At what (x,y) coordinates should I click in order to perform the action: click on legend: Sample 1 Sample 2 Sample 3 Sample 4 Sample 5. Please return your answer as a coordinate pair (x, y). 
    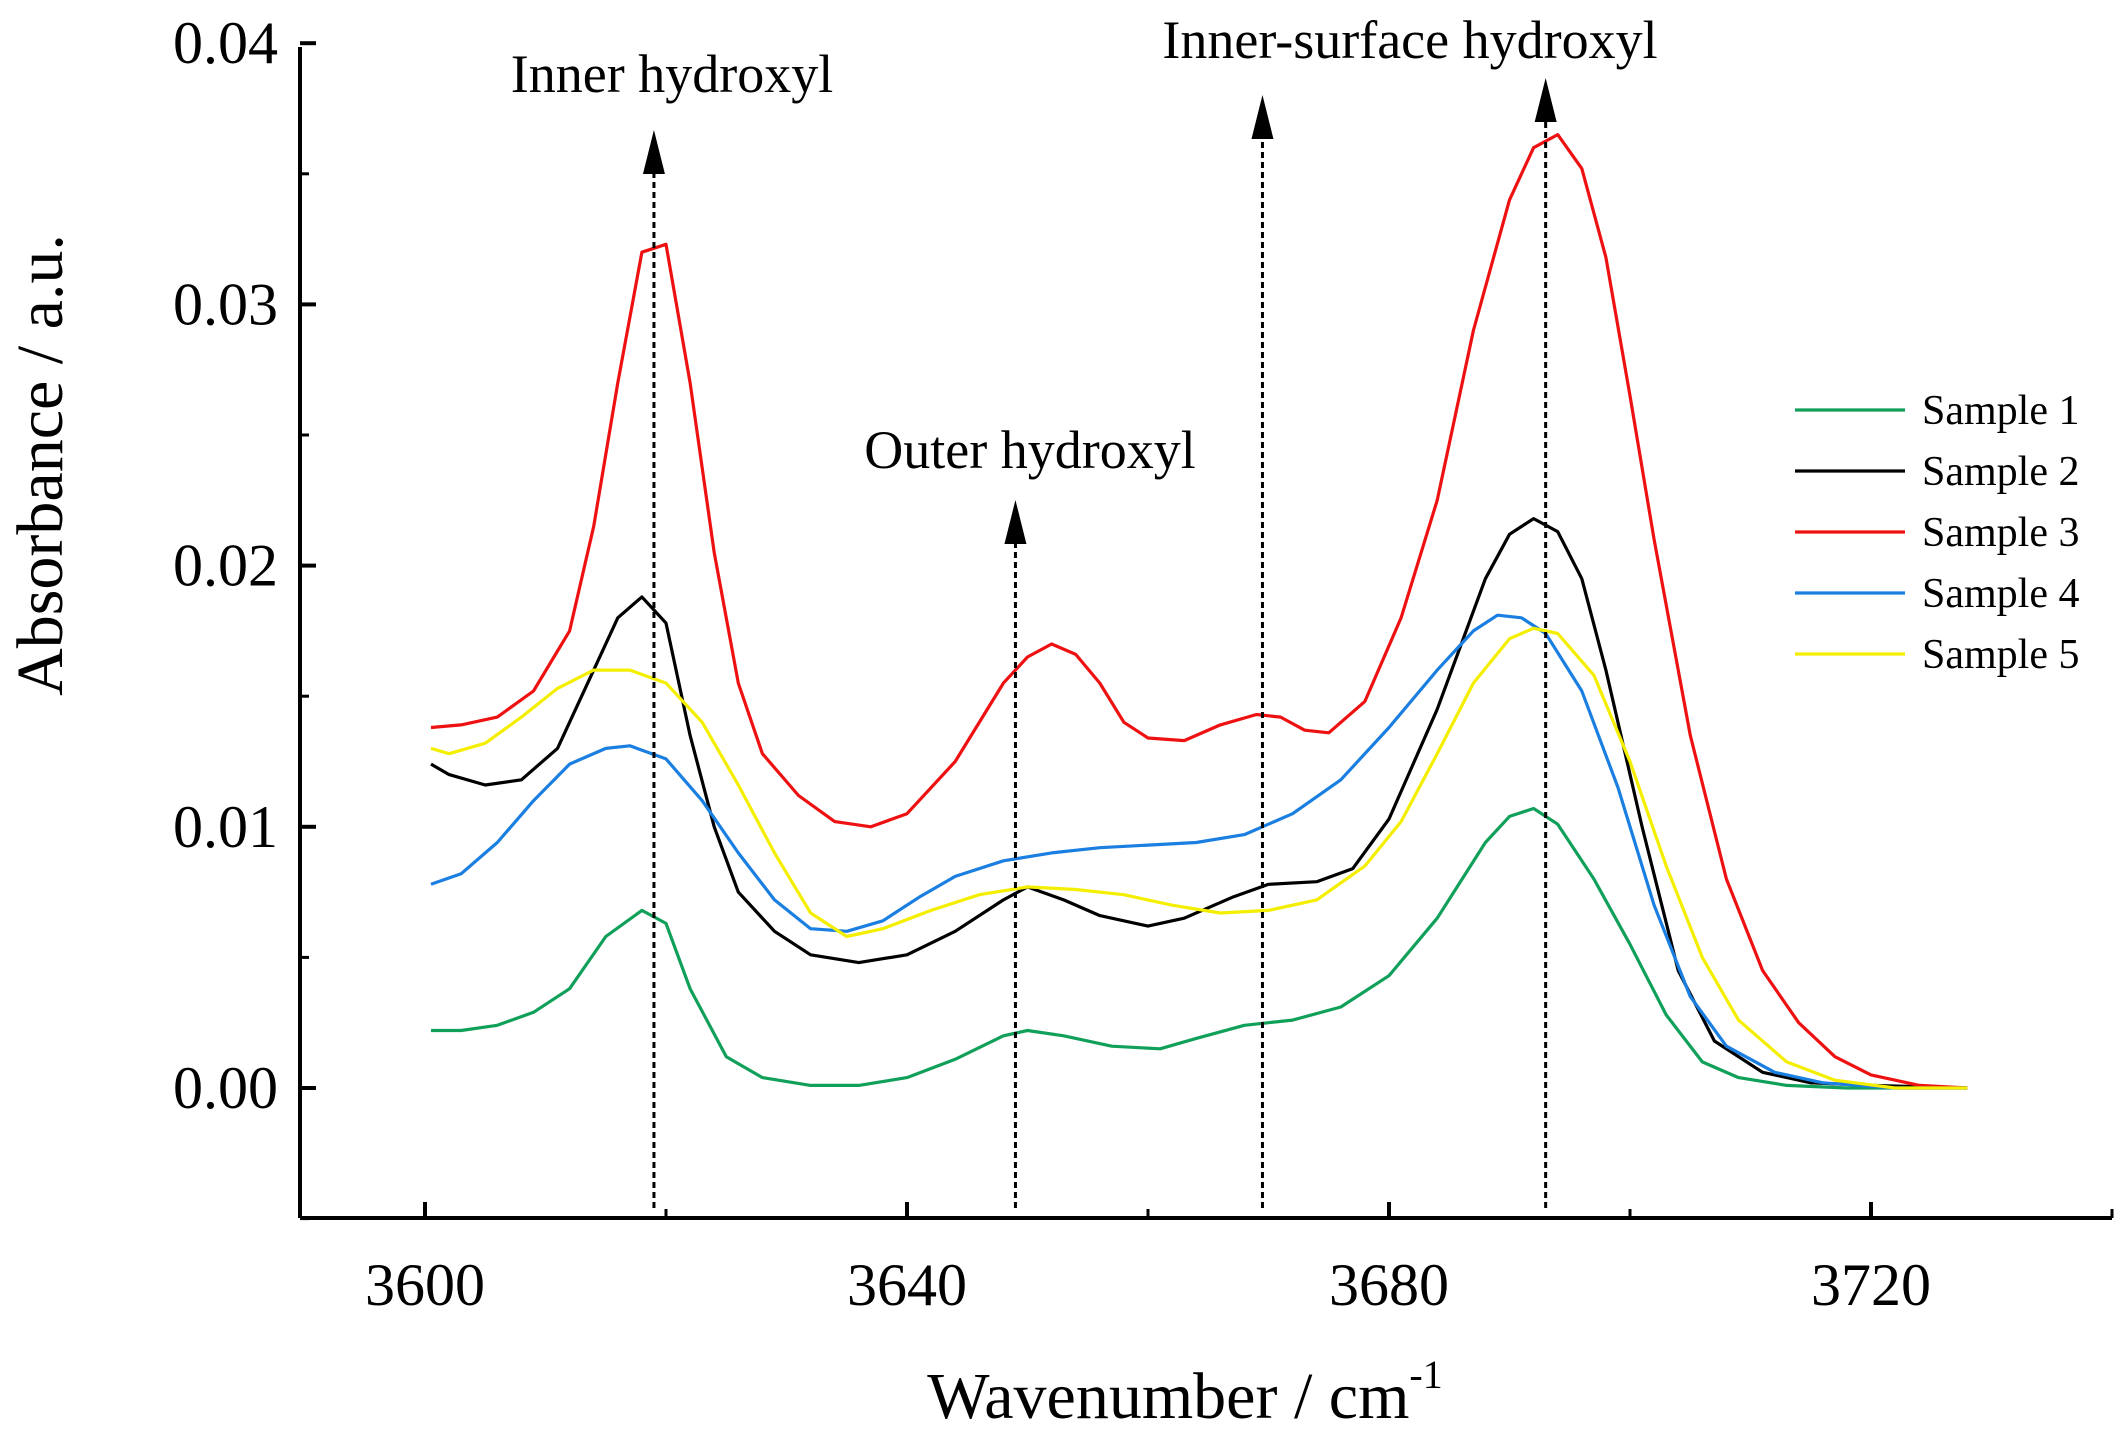
    Looking at the image, I should click on (1937, 533).